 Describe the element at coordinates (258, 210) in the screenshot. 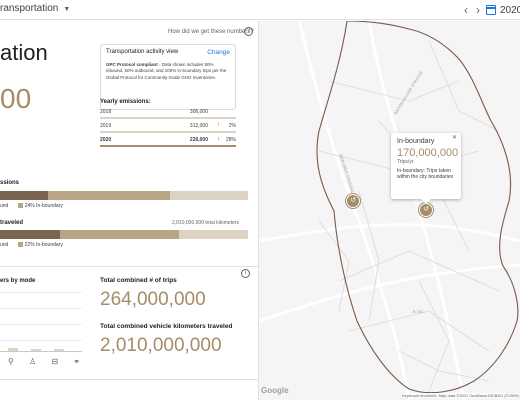

I see `panel-separator` at that location.